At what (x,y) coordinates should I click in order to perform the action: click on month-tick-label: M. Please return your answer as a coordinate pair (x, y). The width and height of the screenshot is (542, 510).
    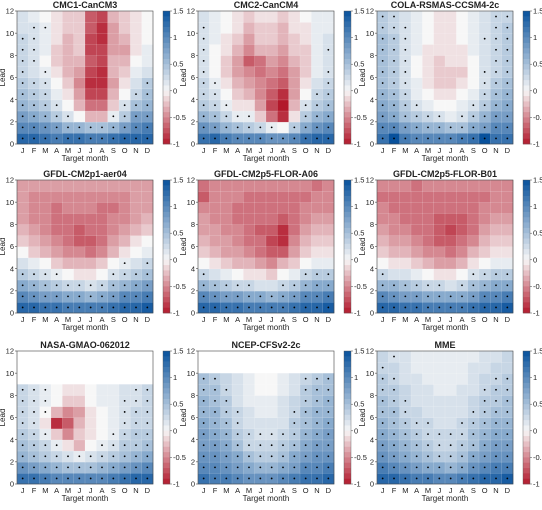
    Looking at the image, I should click on (45, 490).